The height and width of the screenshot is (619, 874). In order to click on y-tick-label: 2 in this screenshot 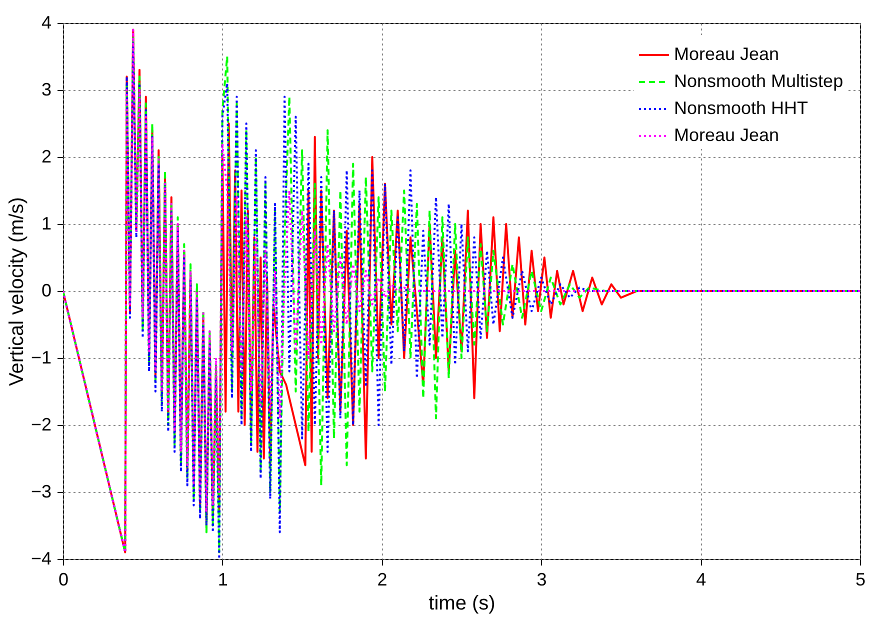, I will do `click(46, 156)`.